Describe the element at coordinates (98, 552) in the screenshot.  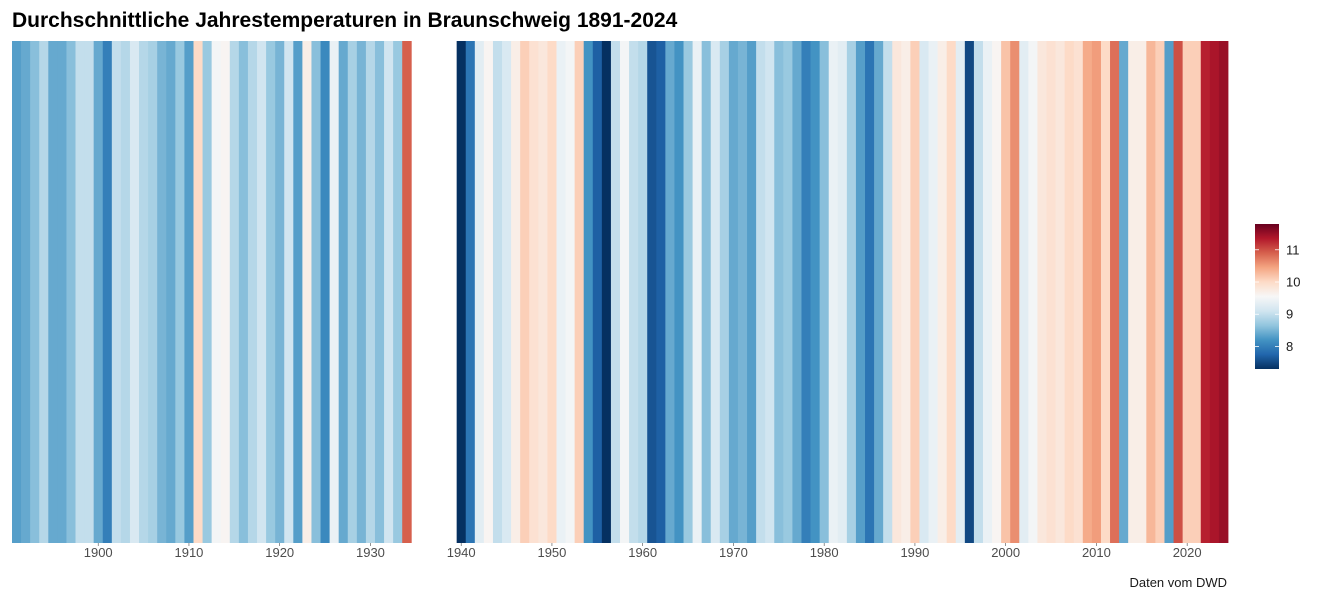
I see `x-tick-label-1900: 1900` at that location.